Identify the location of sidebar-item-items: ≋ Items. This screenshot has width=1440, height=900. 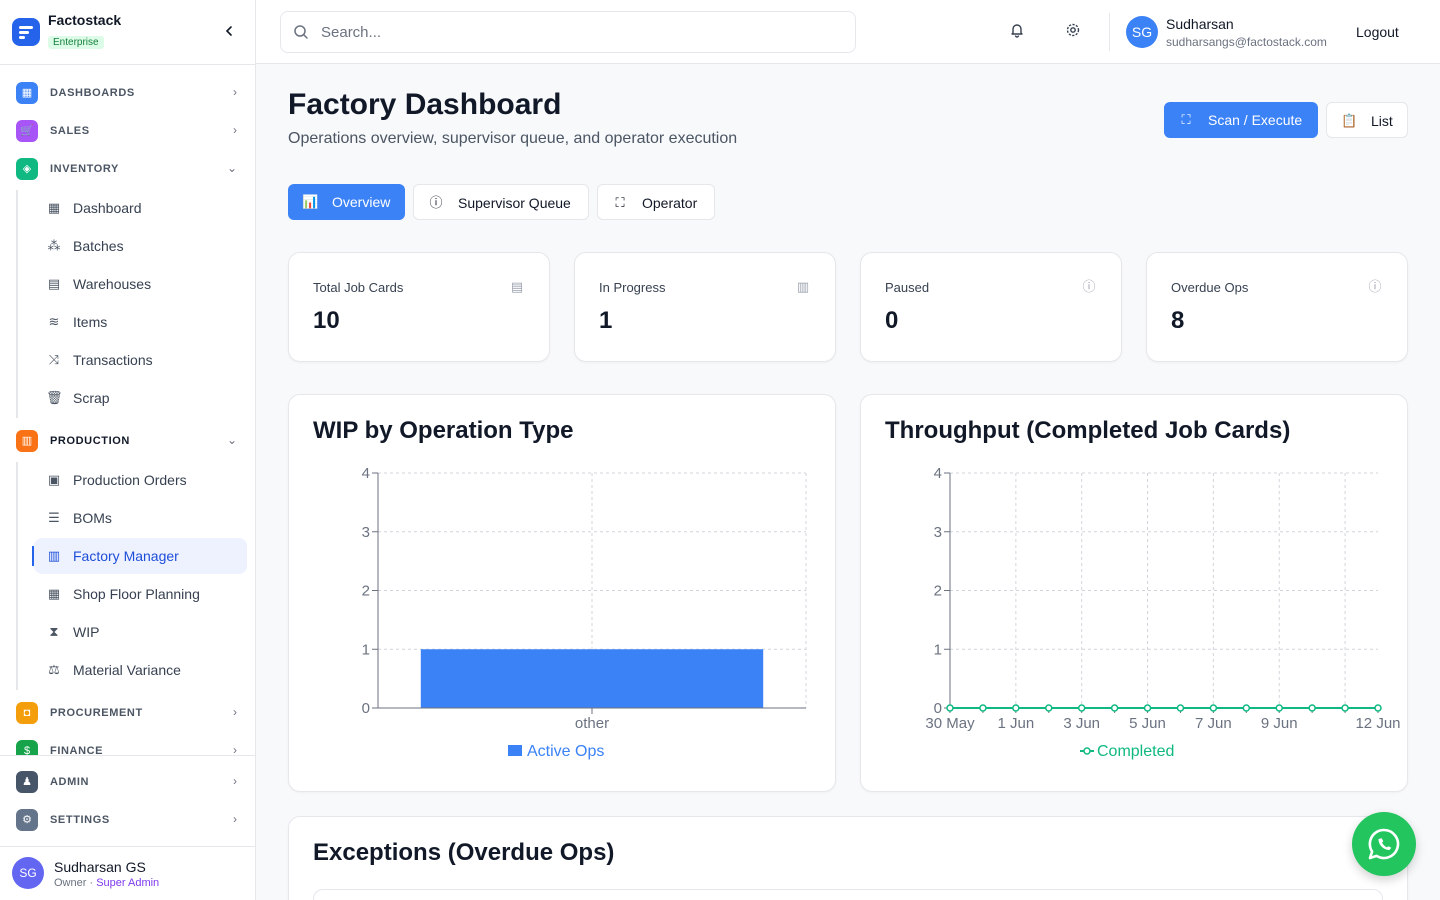
(140, 322).